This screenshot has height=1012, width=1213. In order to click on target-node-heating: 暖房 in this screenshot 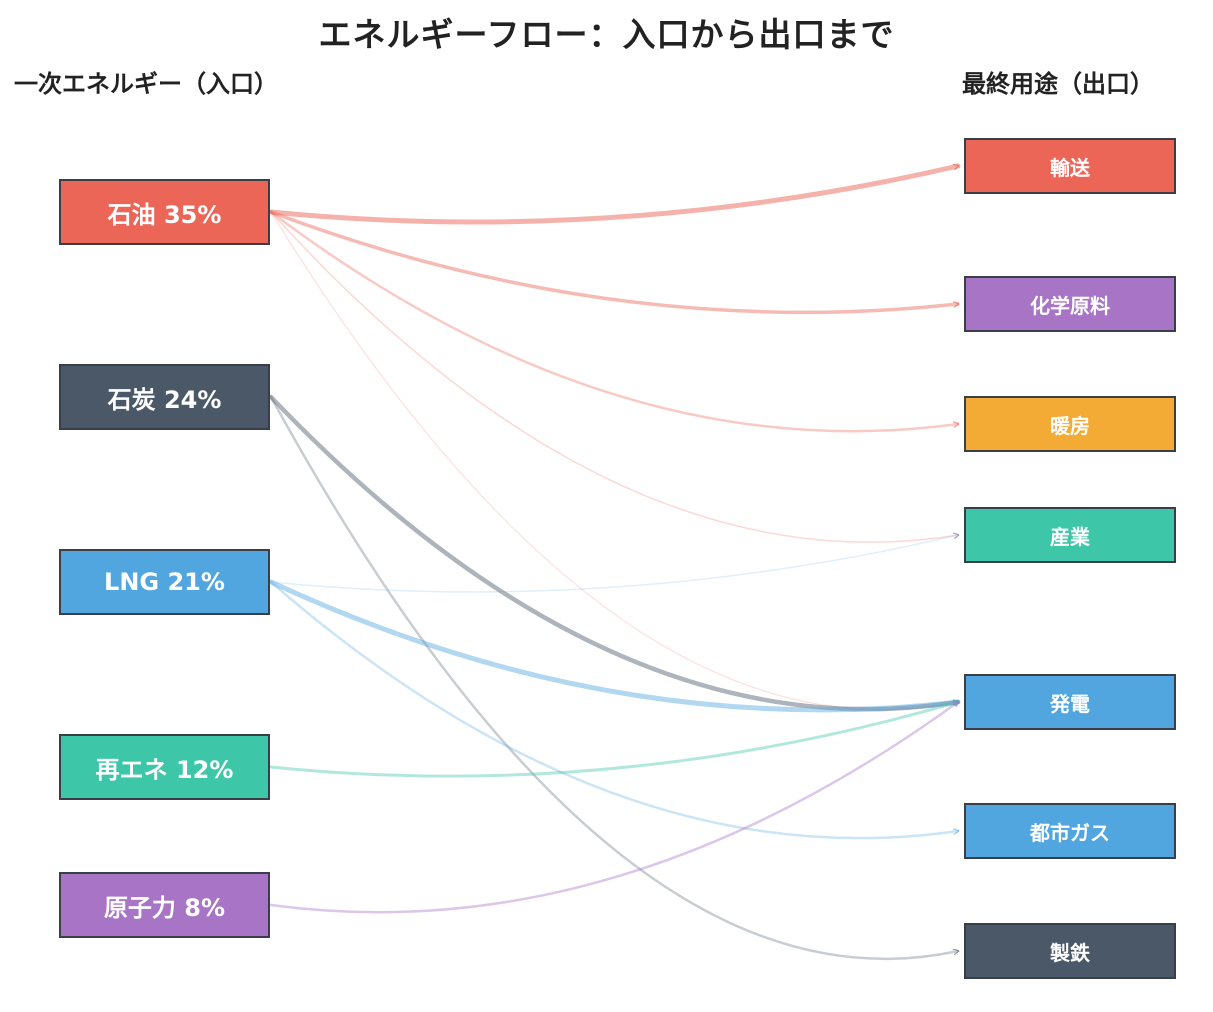, I will do `click(1070, 424)`.